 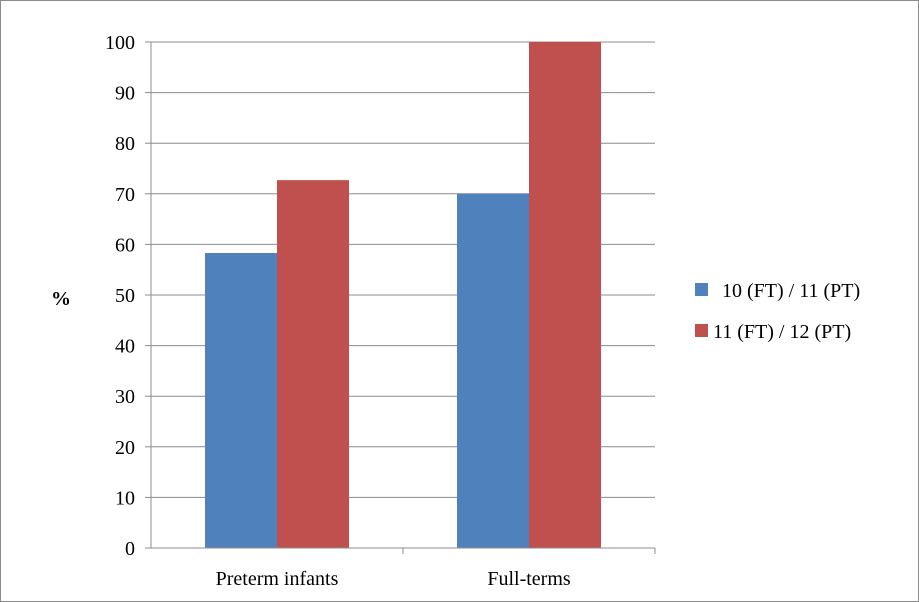 What do you see at coordinates (130, 549) in the screenshot?
I see `y-tick-label: 0` at bounding box center [130, 549].